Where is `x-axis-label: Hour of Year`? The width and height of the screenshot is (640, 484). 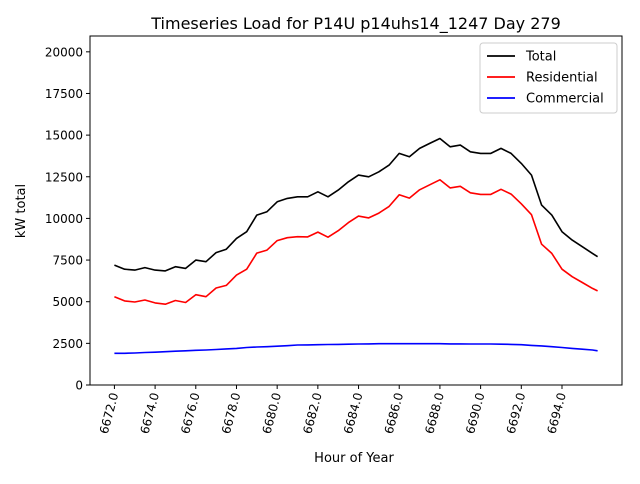 x-axis-label: Hour of Year is located at coordinates (354, 458).